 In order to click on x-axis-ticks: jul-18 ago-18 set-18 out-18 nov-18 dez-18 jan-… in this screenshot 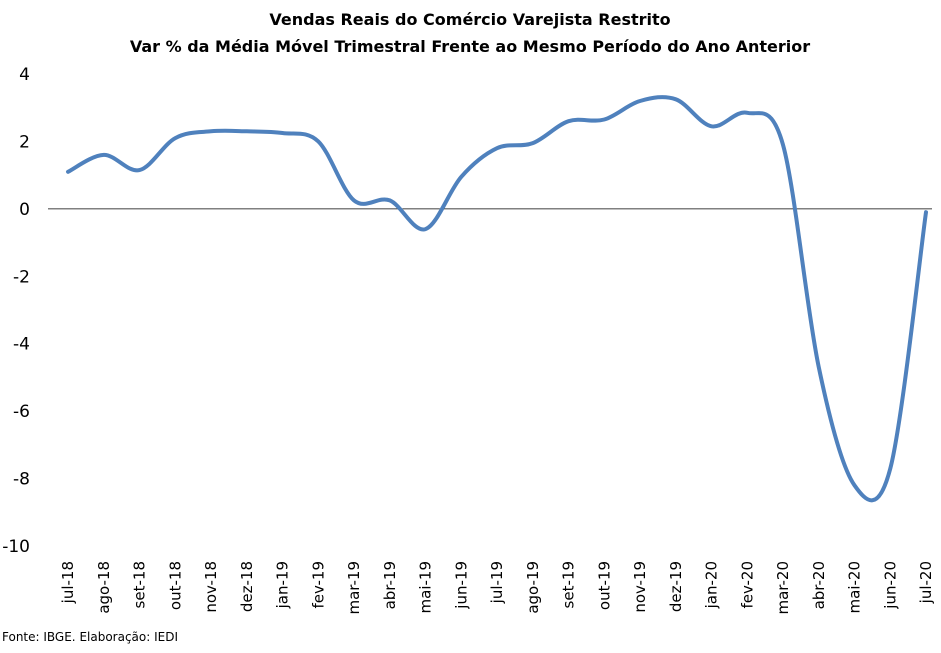, I will do `click(497, 588)`.